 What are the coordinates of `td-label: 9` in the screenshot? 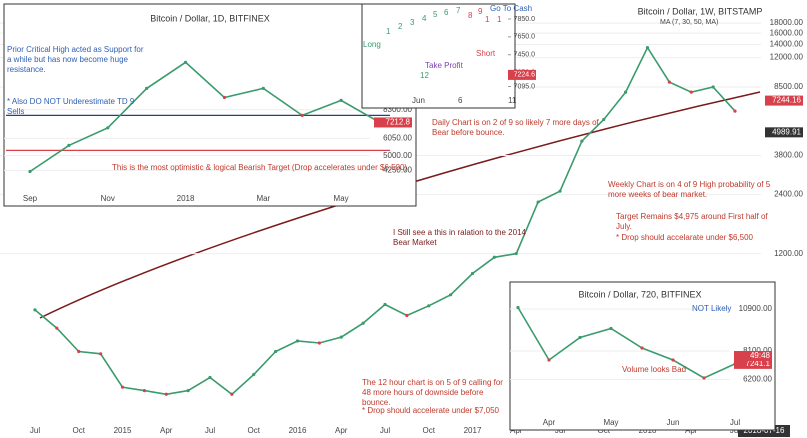 It's located at (480, 11).